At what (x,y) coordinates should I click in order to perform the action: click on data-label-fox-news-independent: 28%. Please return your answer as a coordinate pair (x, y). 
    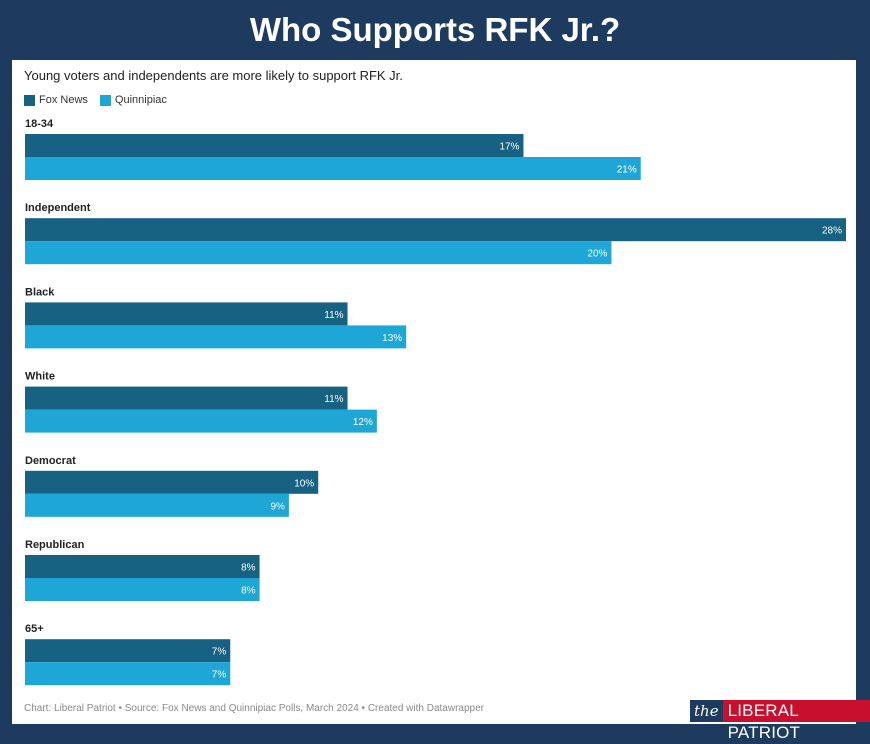
    Looking at the image, I should click on (832, 231).